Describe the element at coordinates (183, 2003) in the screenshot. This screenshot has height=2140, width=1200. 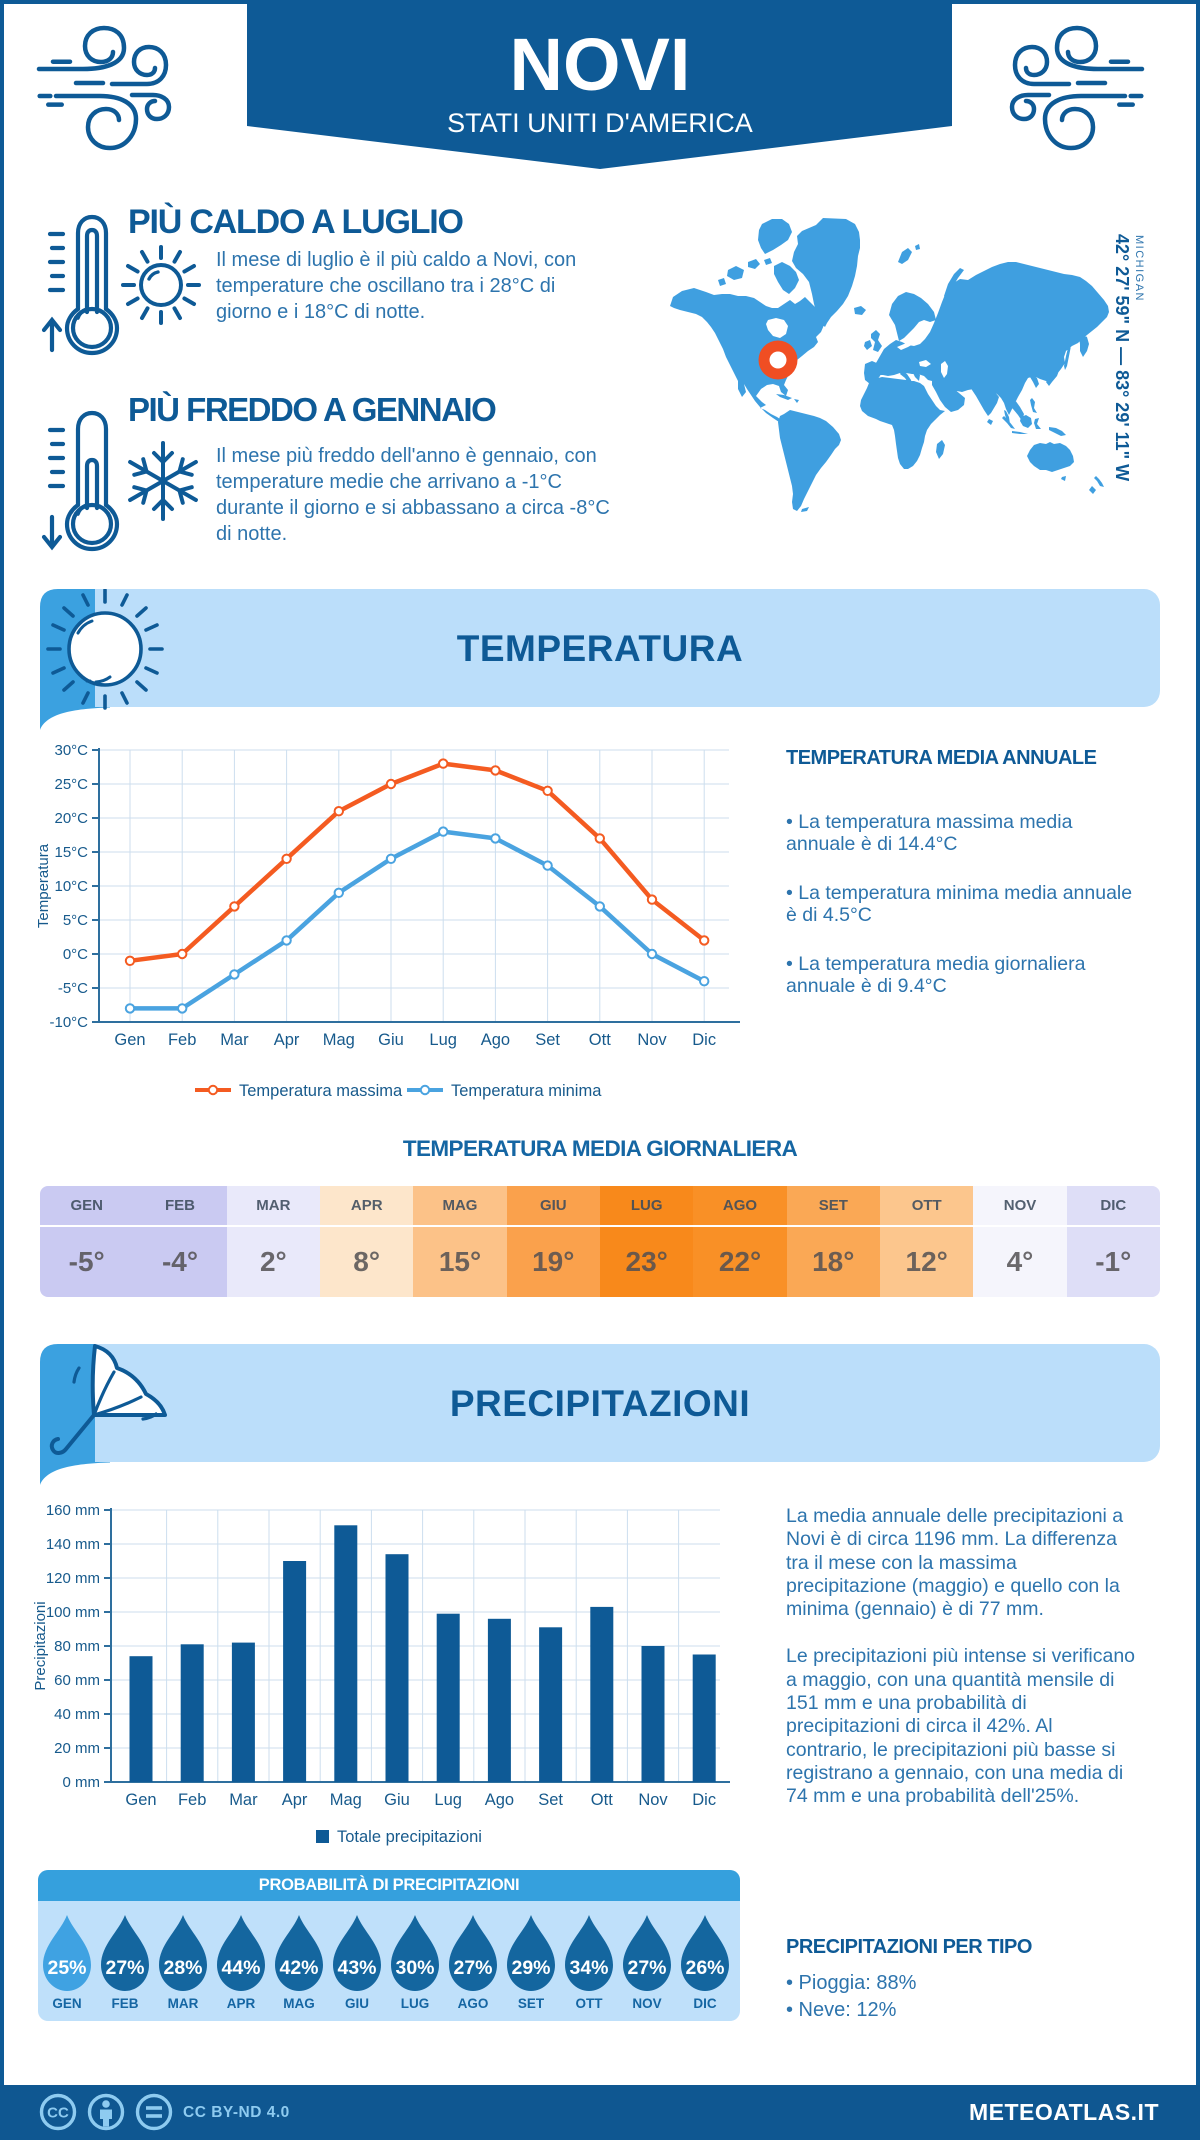
I see `svg-text: MAR` at that location.